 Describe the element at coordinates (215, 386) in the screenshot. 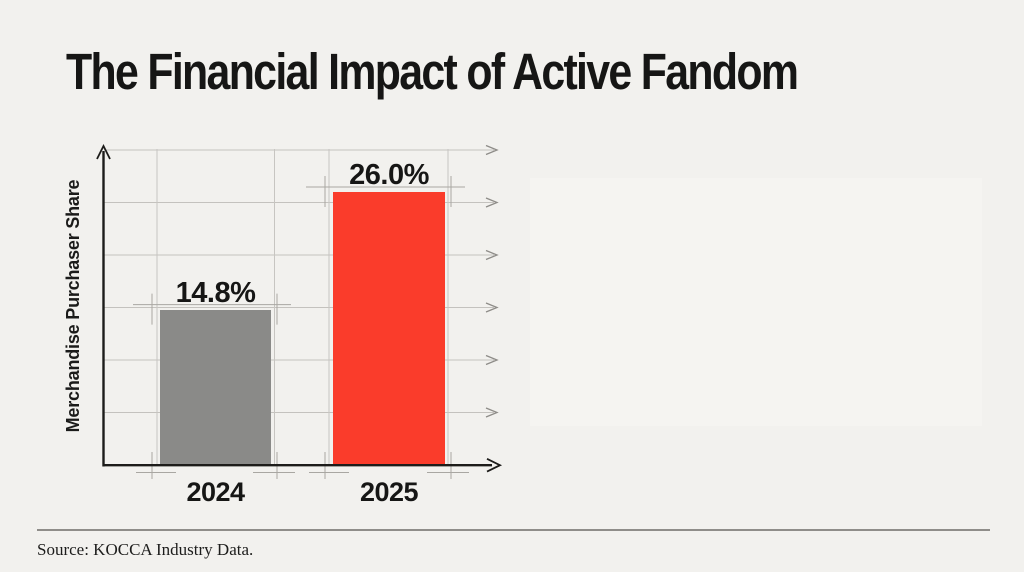

I see `bar-2024` at that location.